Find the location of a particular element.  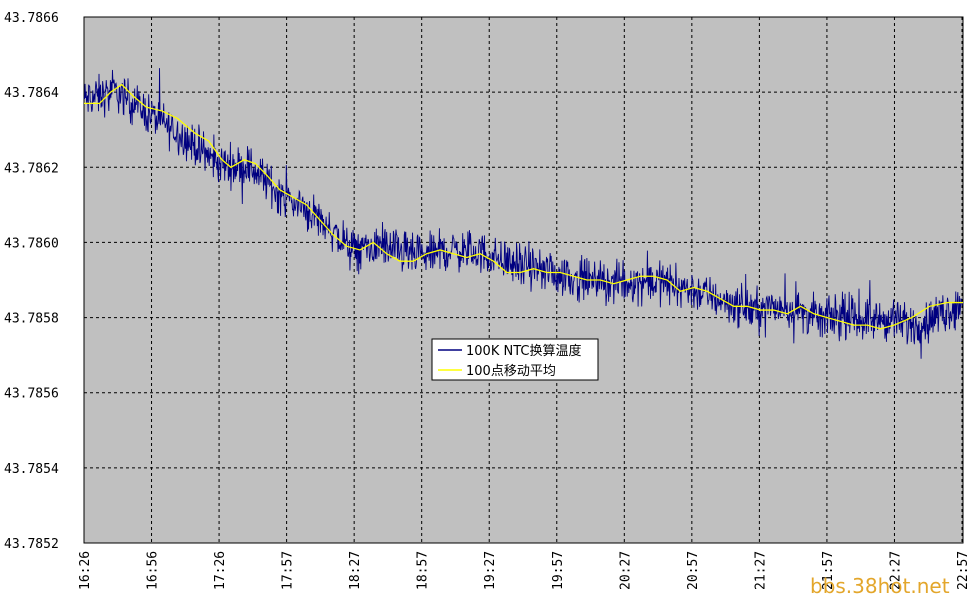

legend-label-avg: 100点移动平均 is located at coordinates (511, 371).